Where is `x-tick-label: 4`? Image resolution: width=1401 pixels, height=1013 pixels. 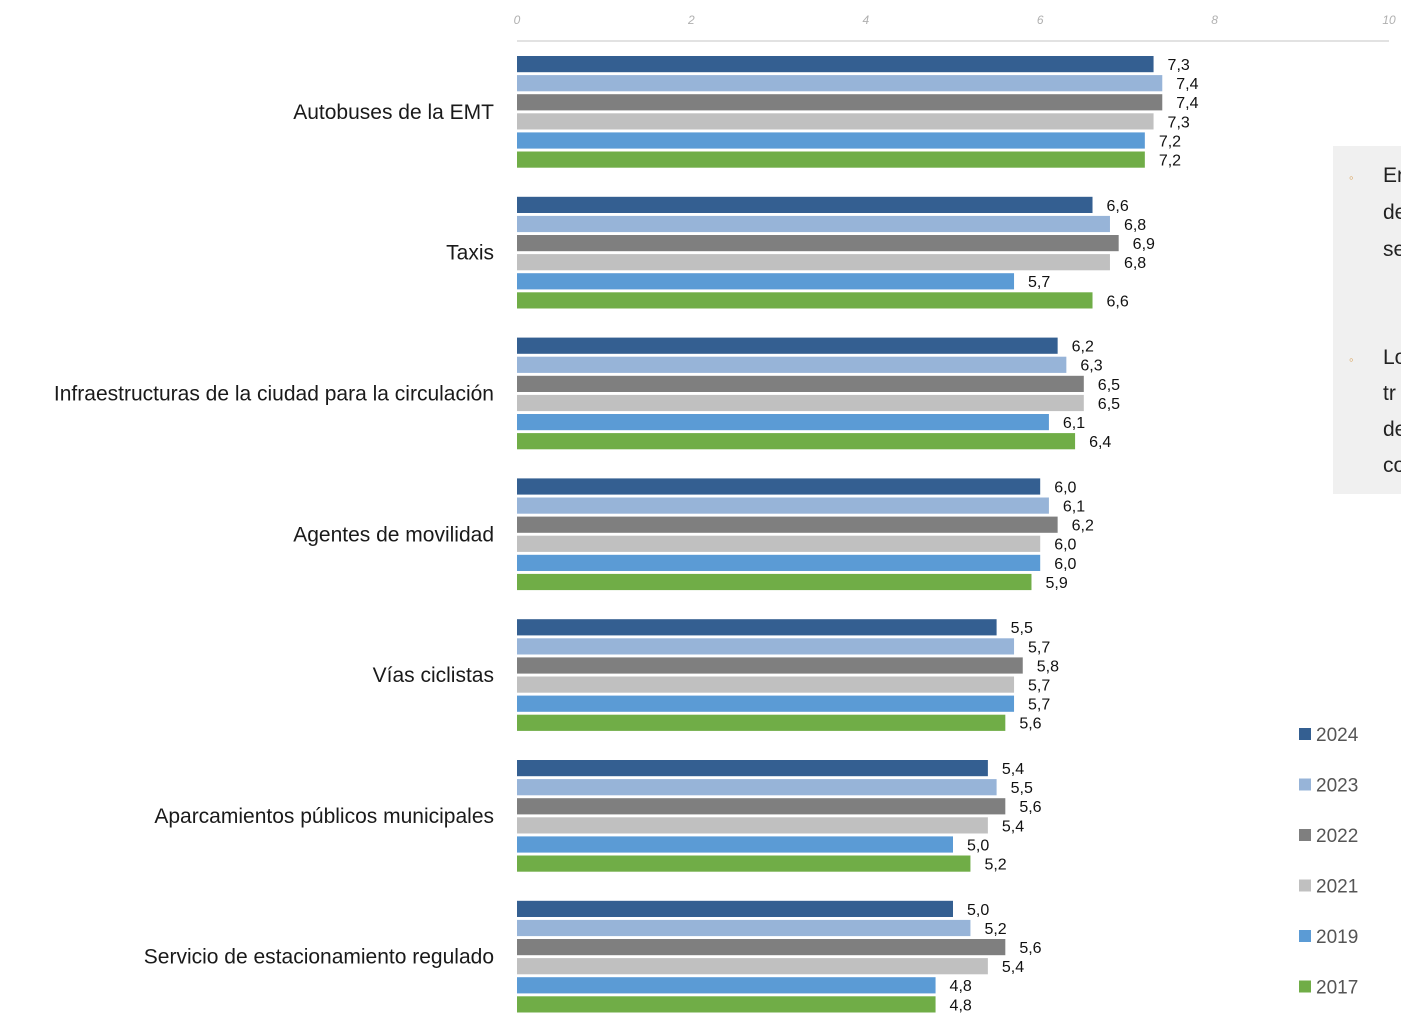 x-tick-label: 4 is located at coordinates (865, 20).